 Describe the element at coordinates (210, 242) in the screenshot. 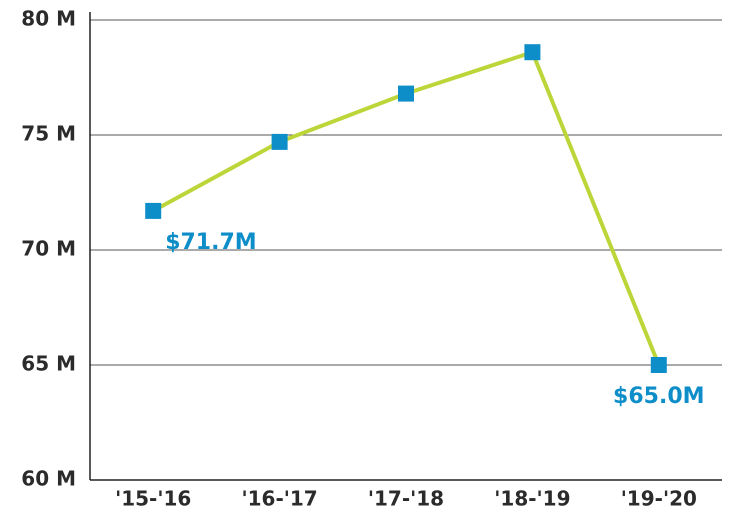

I see `data-label: $71.7M` at that location.